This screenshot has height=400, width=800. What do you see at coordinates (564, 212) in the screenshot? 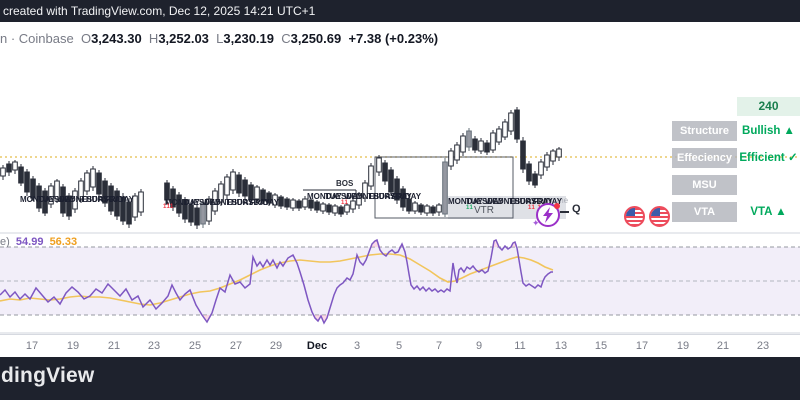
I see `minimized-toolbar-dash` at bounding box center [564, 212].